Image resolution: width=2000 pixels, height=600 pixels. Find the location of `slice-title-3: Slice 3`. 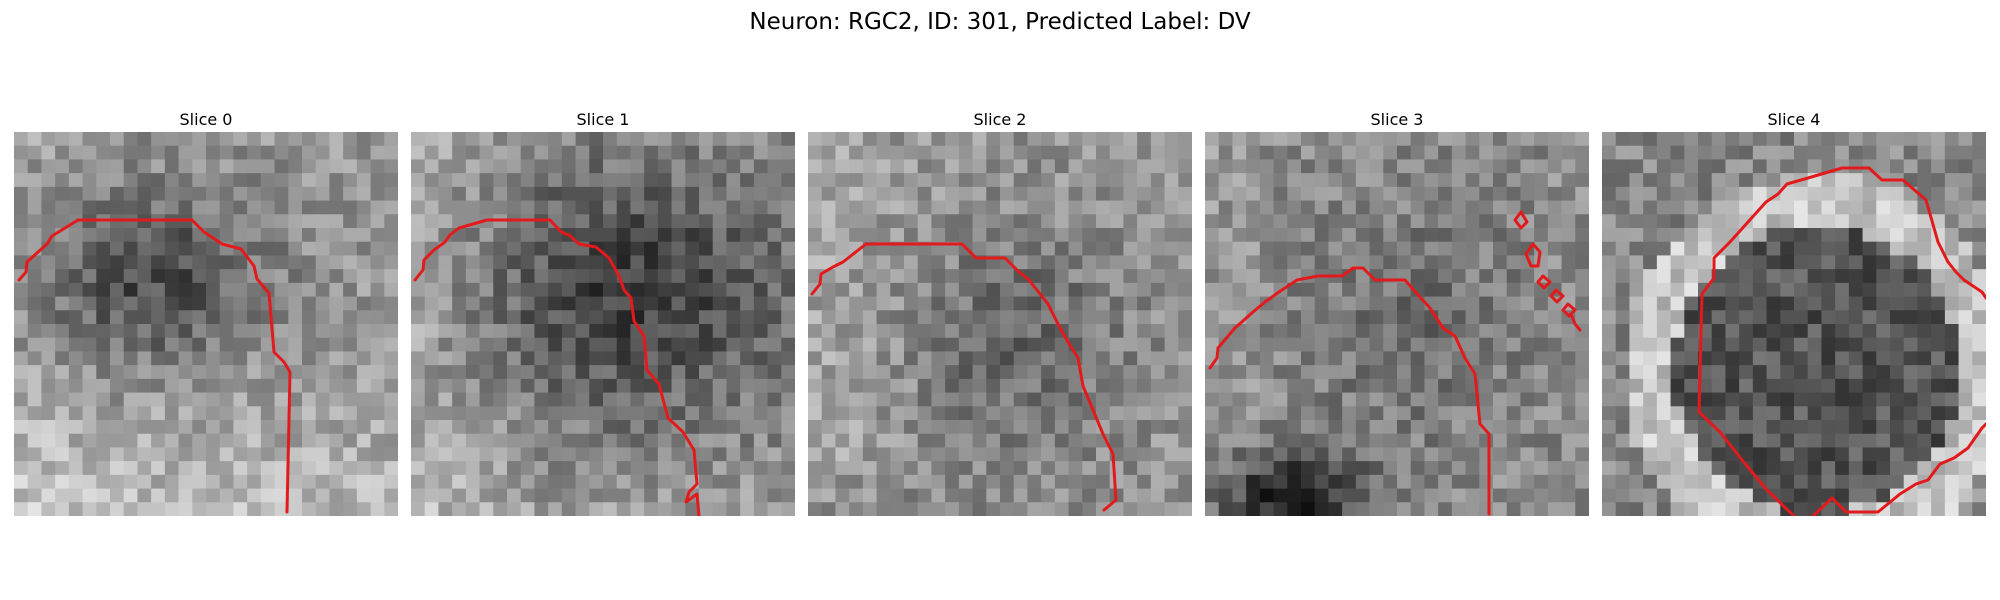

slice-title-3: Slice 3 is located at coordinates (1397, 119).